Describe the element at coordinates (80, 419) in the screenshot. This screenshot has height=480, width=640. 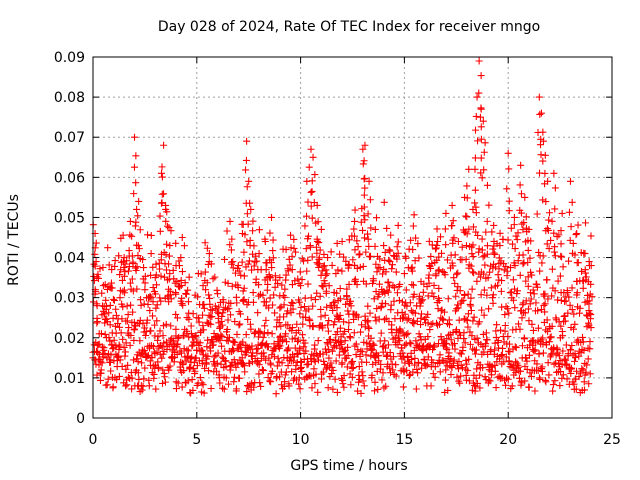
I see `y-tick-label: 0` at that location.